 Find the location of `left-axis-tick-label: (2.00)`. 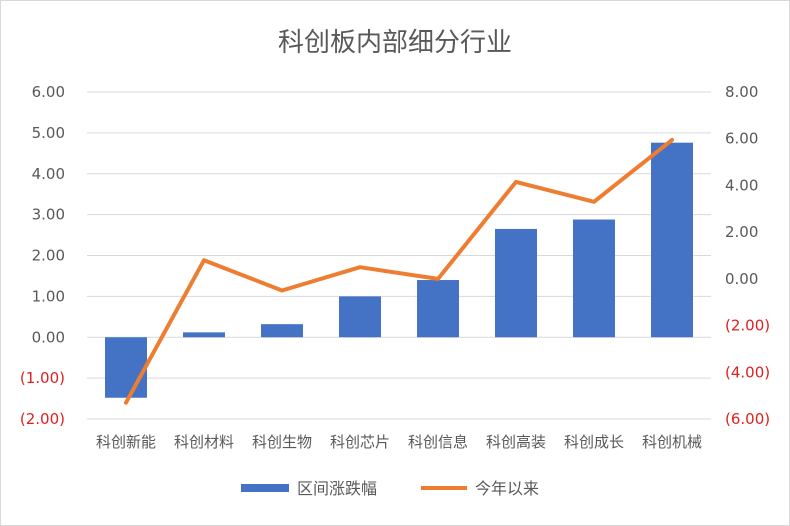

left-axis-tick-label: (2.00) is located at coordinates (42, 419).